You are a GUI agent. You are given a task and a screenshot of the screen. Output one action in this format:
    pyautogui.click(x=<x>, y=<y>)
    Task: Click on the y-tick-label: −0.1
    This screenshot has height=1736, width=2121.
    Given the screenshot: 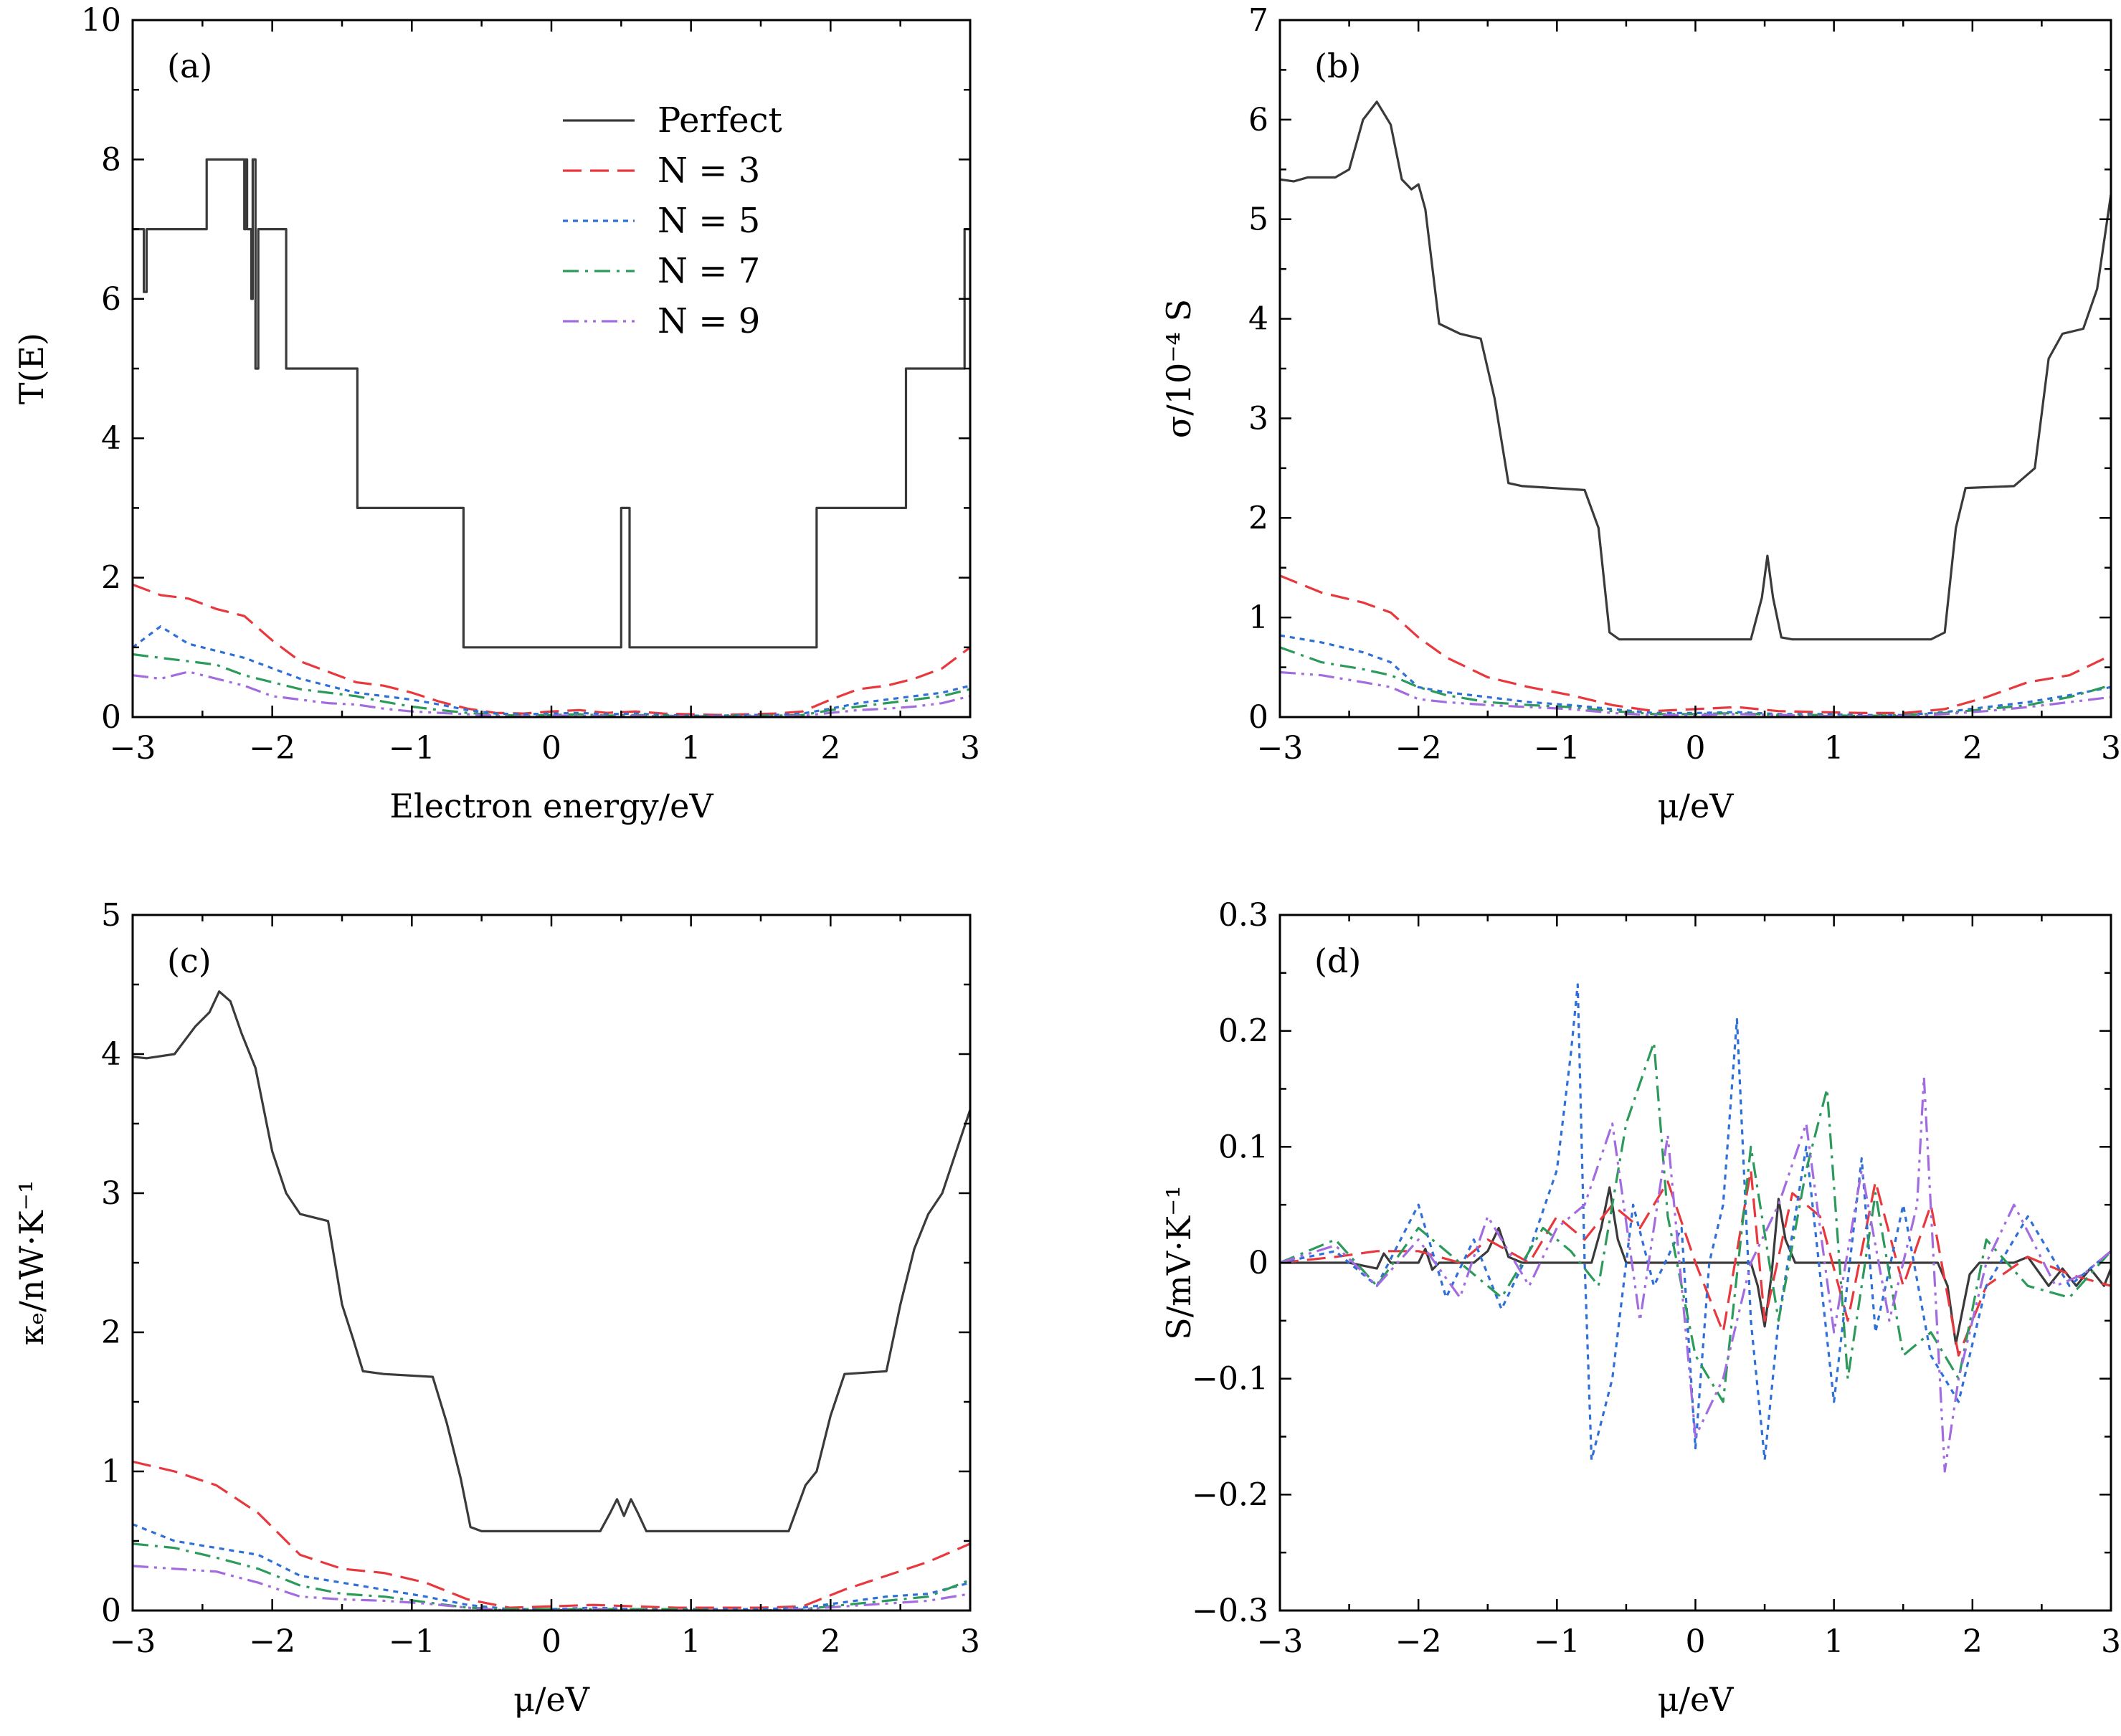 What is the action you would take?
    pyautogui.click(x=1230, y=1380)
    